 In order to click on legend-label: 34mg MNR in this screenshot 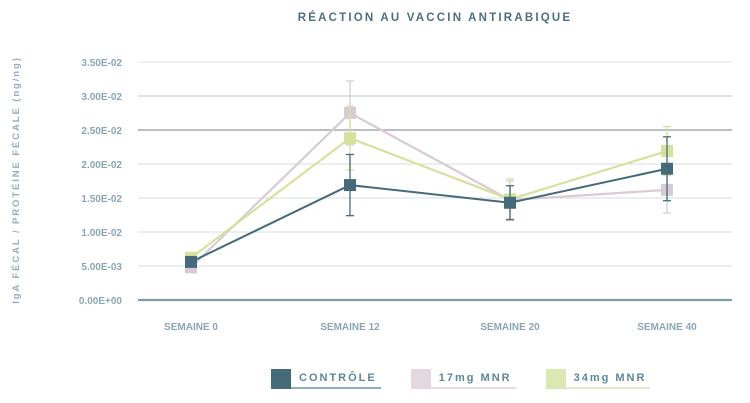, I will do `click(608, 380)`.